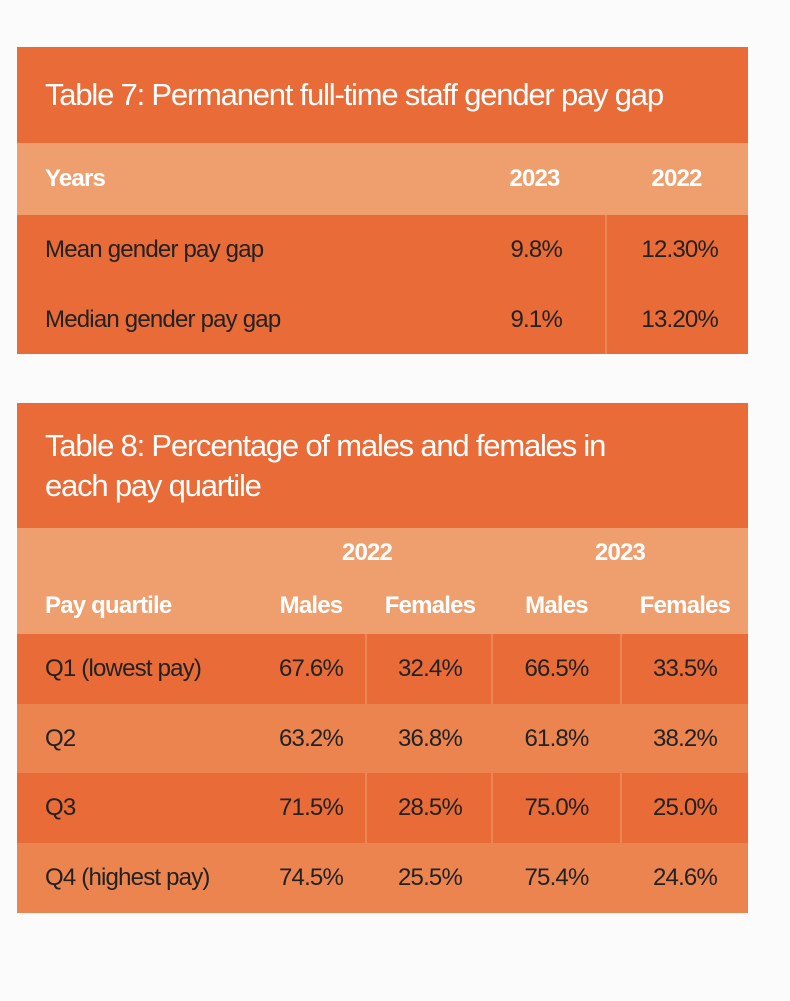  Describe the element at coordinates (557, 605) in the screenshot. I see `header-males-2023: Males` at that location.